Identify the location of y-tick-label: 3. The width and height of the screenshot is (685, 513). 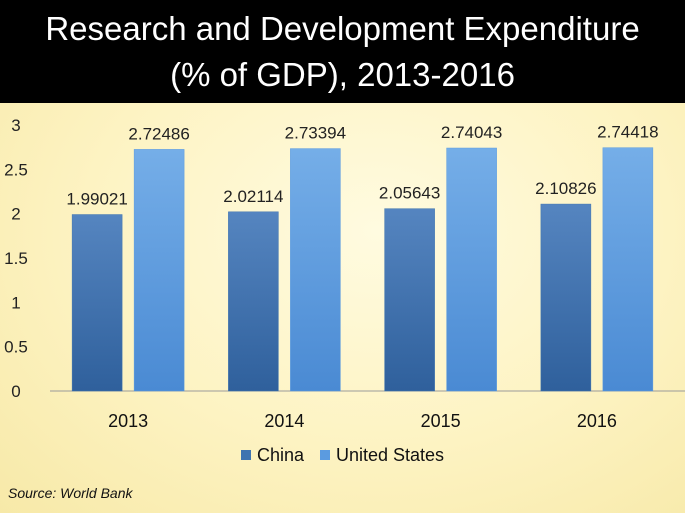
(15, 125).